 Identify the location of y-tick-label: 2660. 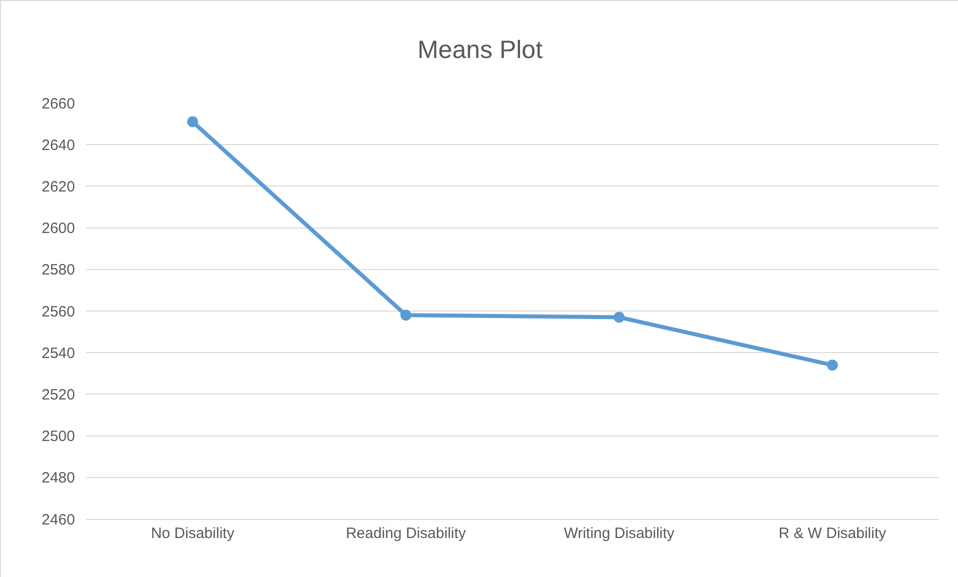
(58, 103).